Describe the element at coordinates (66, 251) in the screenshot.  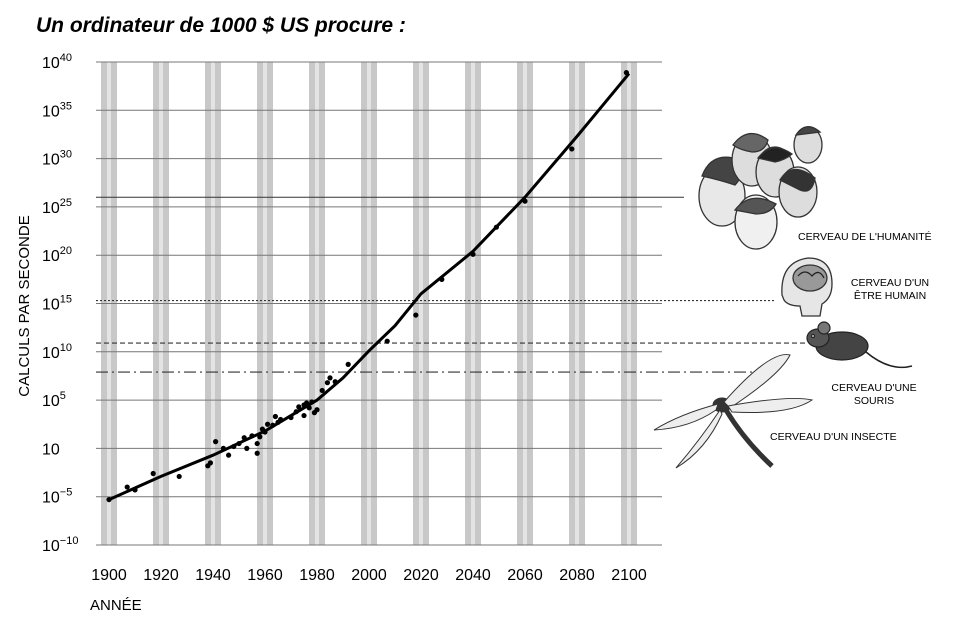
I see `y-tick-exponent: 20` at that location.